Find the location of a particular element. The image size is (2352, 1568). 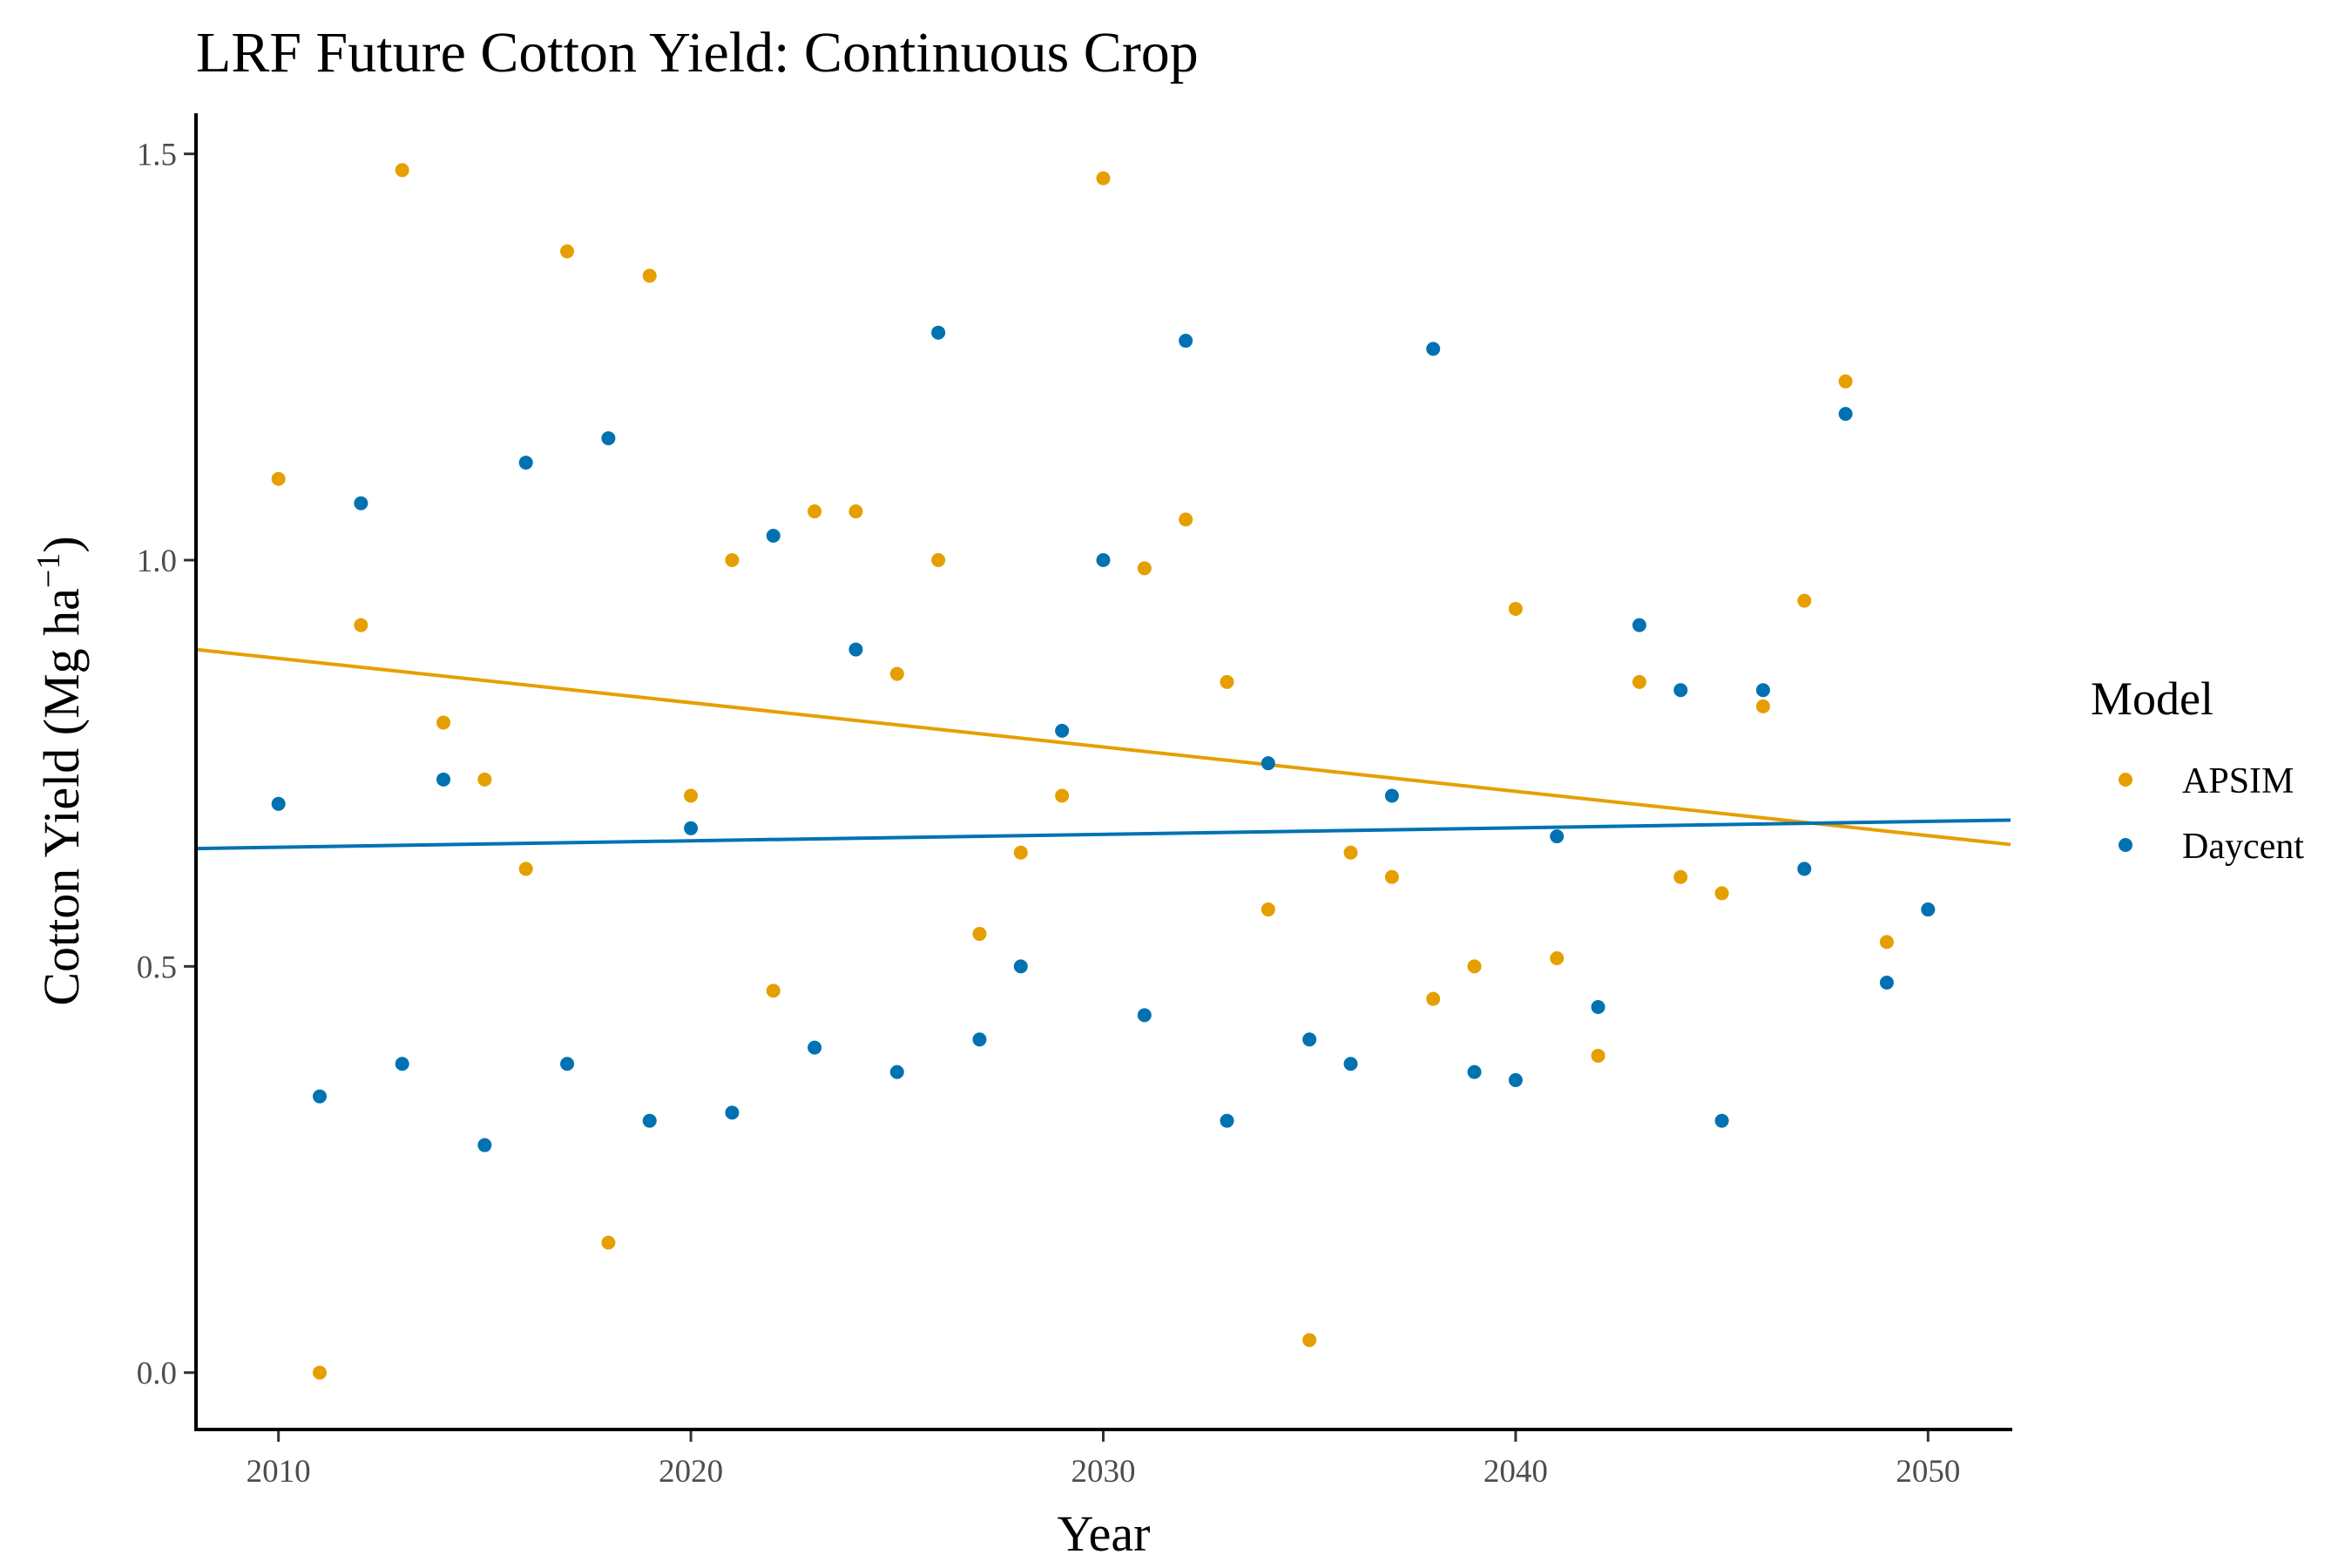

y-axis-ticks: 0.0 0.5 1.0 1.5 is located at coordinates (166, 765).